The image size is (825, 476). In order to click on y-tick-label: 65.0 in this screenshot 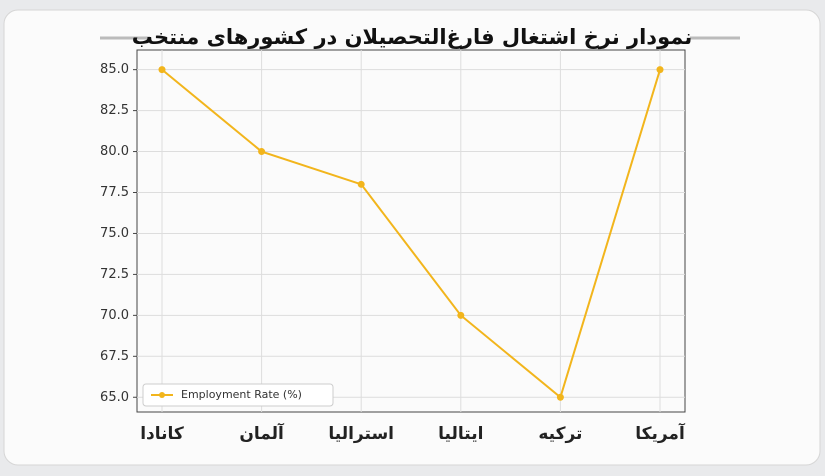, I will do `click(114, 397)`.